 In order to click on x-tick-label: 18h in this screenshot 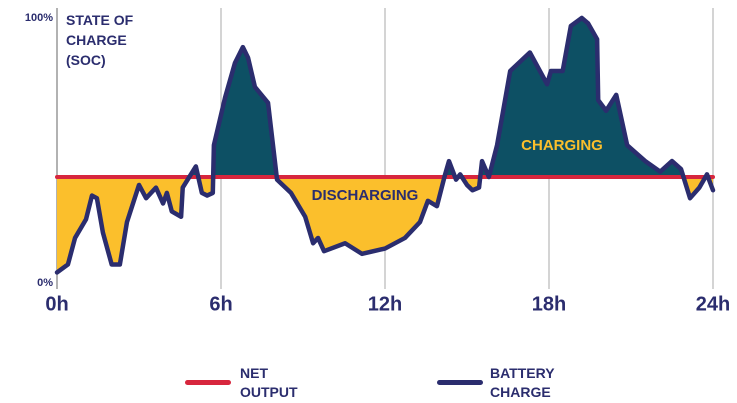, I will do `click(549, 304)`.